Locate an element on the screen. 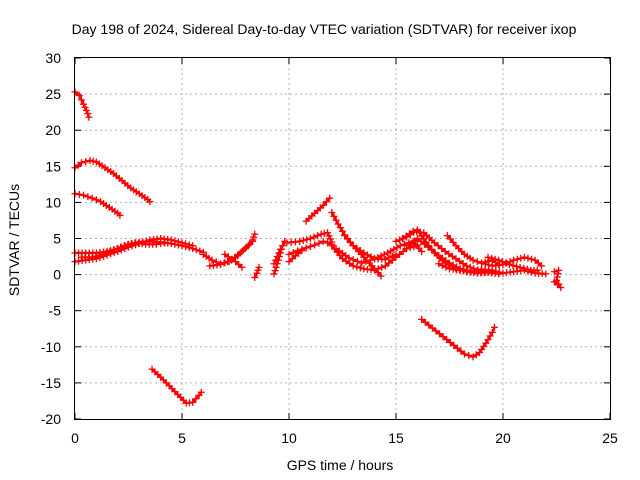 The height and width of the screenshot is (480, 640). y-axis-label: SDTVAR / TECUs is located at coordinates (14, 240).